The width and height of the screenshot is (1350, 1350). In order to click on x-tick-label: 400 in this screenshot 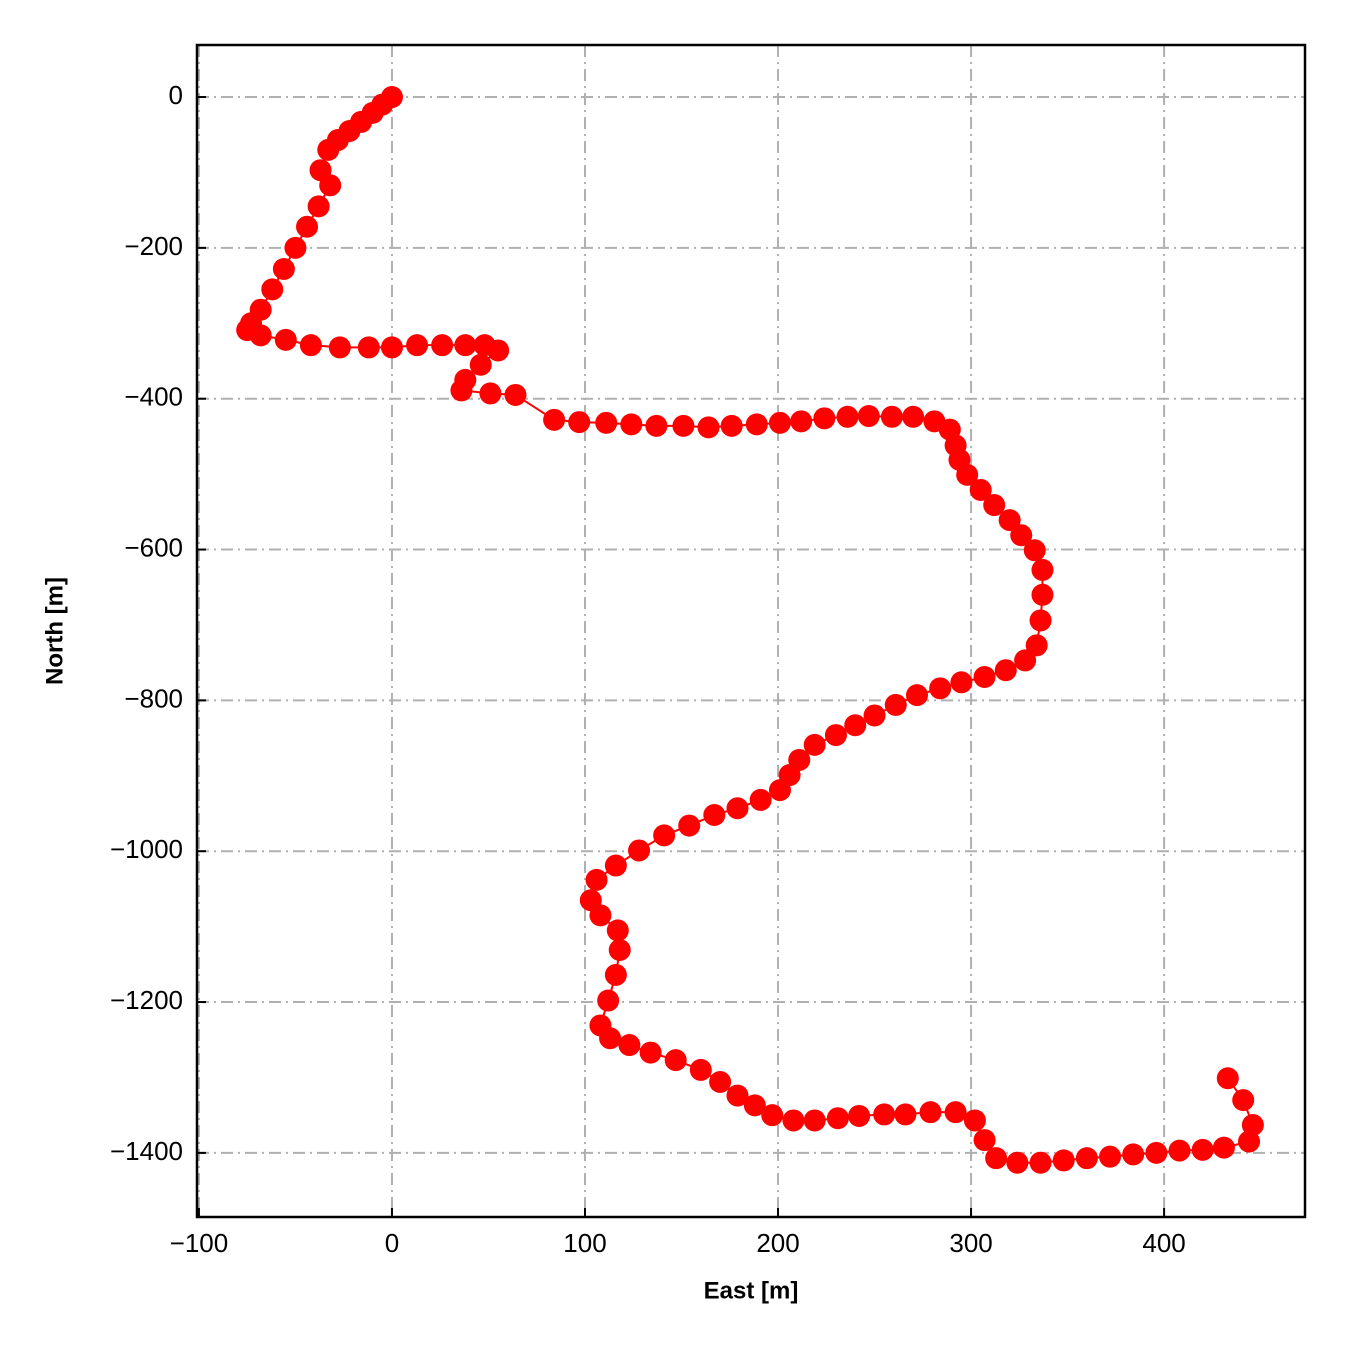, I will do `click(1163, 1243)`.